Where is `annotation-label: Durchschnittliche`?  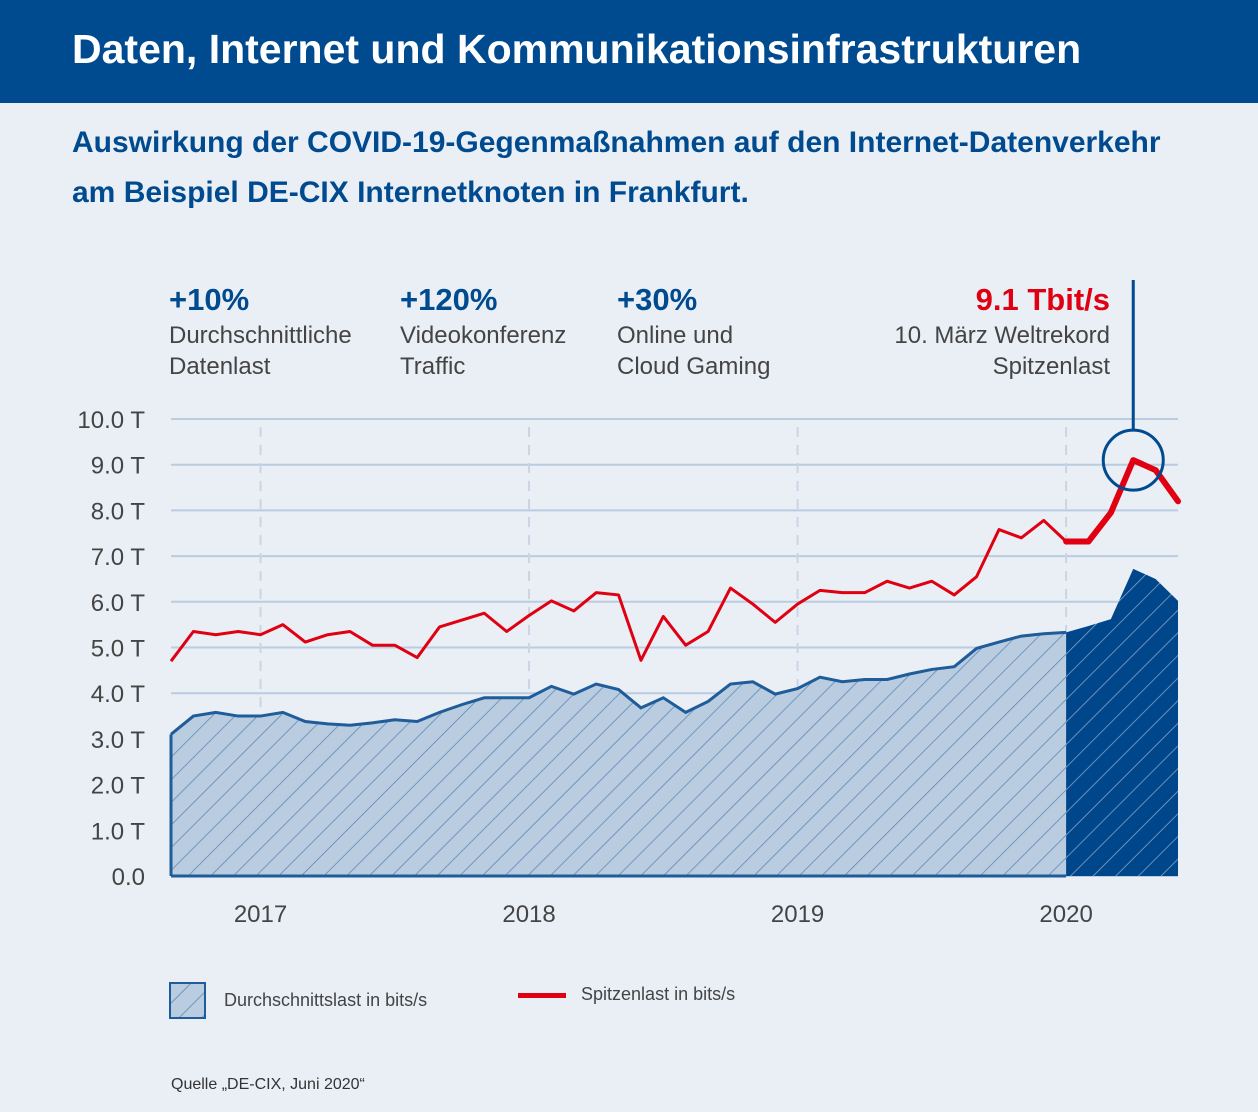
annotation-label: Durchschnittliche is located at coordinates (260, 335).